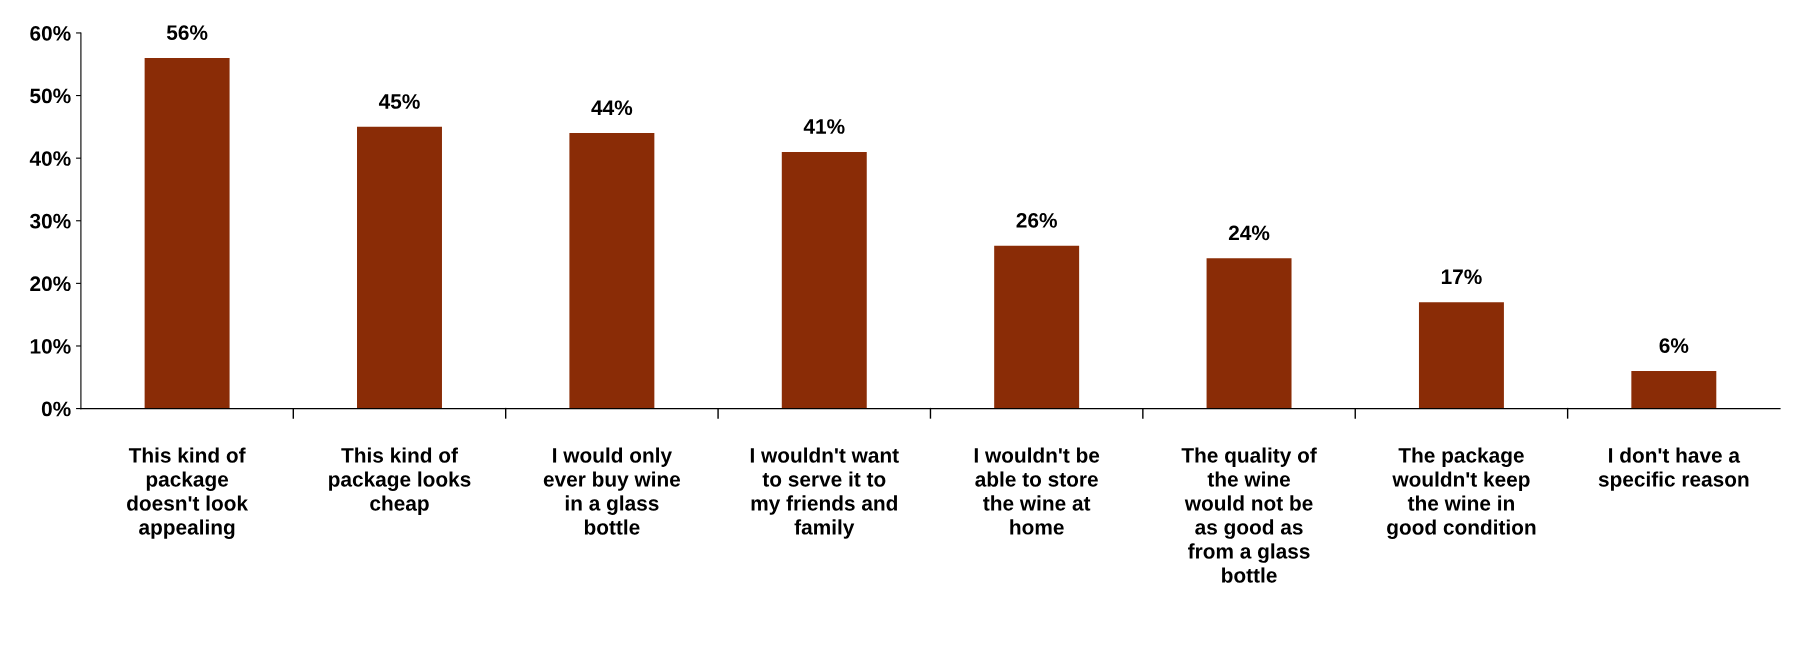 This screenshot has height=659, width=1798. Describe the element at coordinates (50, 158) in the screenshot. I see `y-tick-label: 40%` at that location.